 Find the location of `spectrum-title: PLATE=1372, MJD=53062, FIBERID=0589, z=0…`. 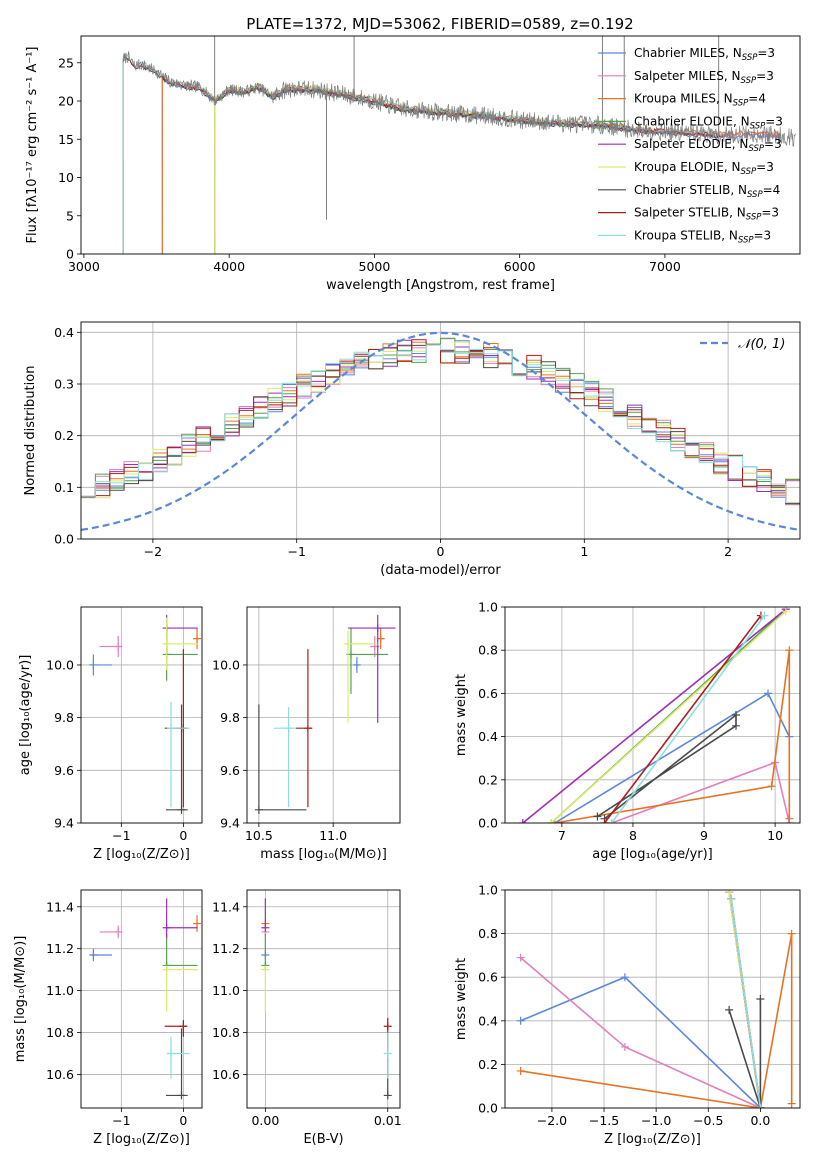

spectrum-title: PLATE=1372, MJD=53062, FIBERID=0589, z=0… is located at coordinates (439, 24).